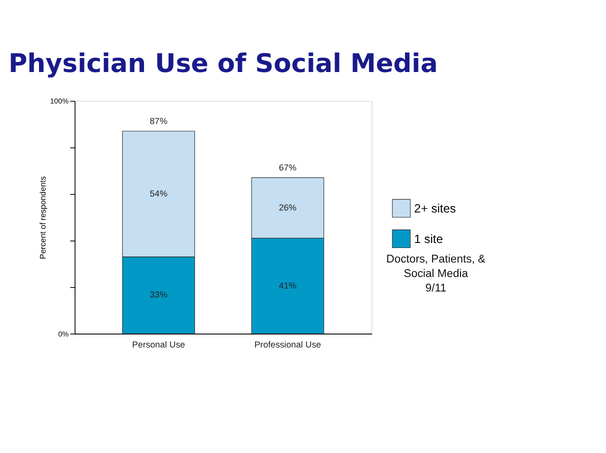  I want to click on total-label: 67%, so click(287, 167).